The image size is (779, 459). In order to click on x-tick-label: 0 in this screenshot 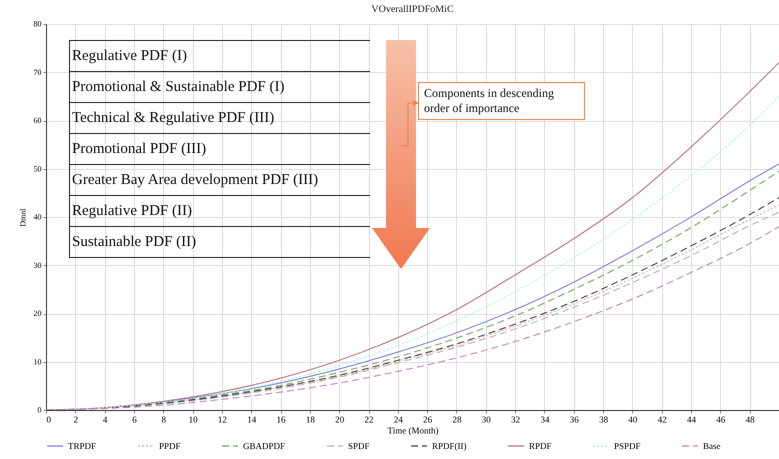, I will do `click(49, 419)`.